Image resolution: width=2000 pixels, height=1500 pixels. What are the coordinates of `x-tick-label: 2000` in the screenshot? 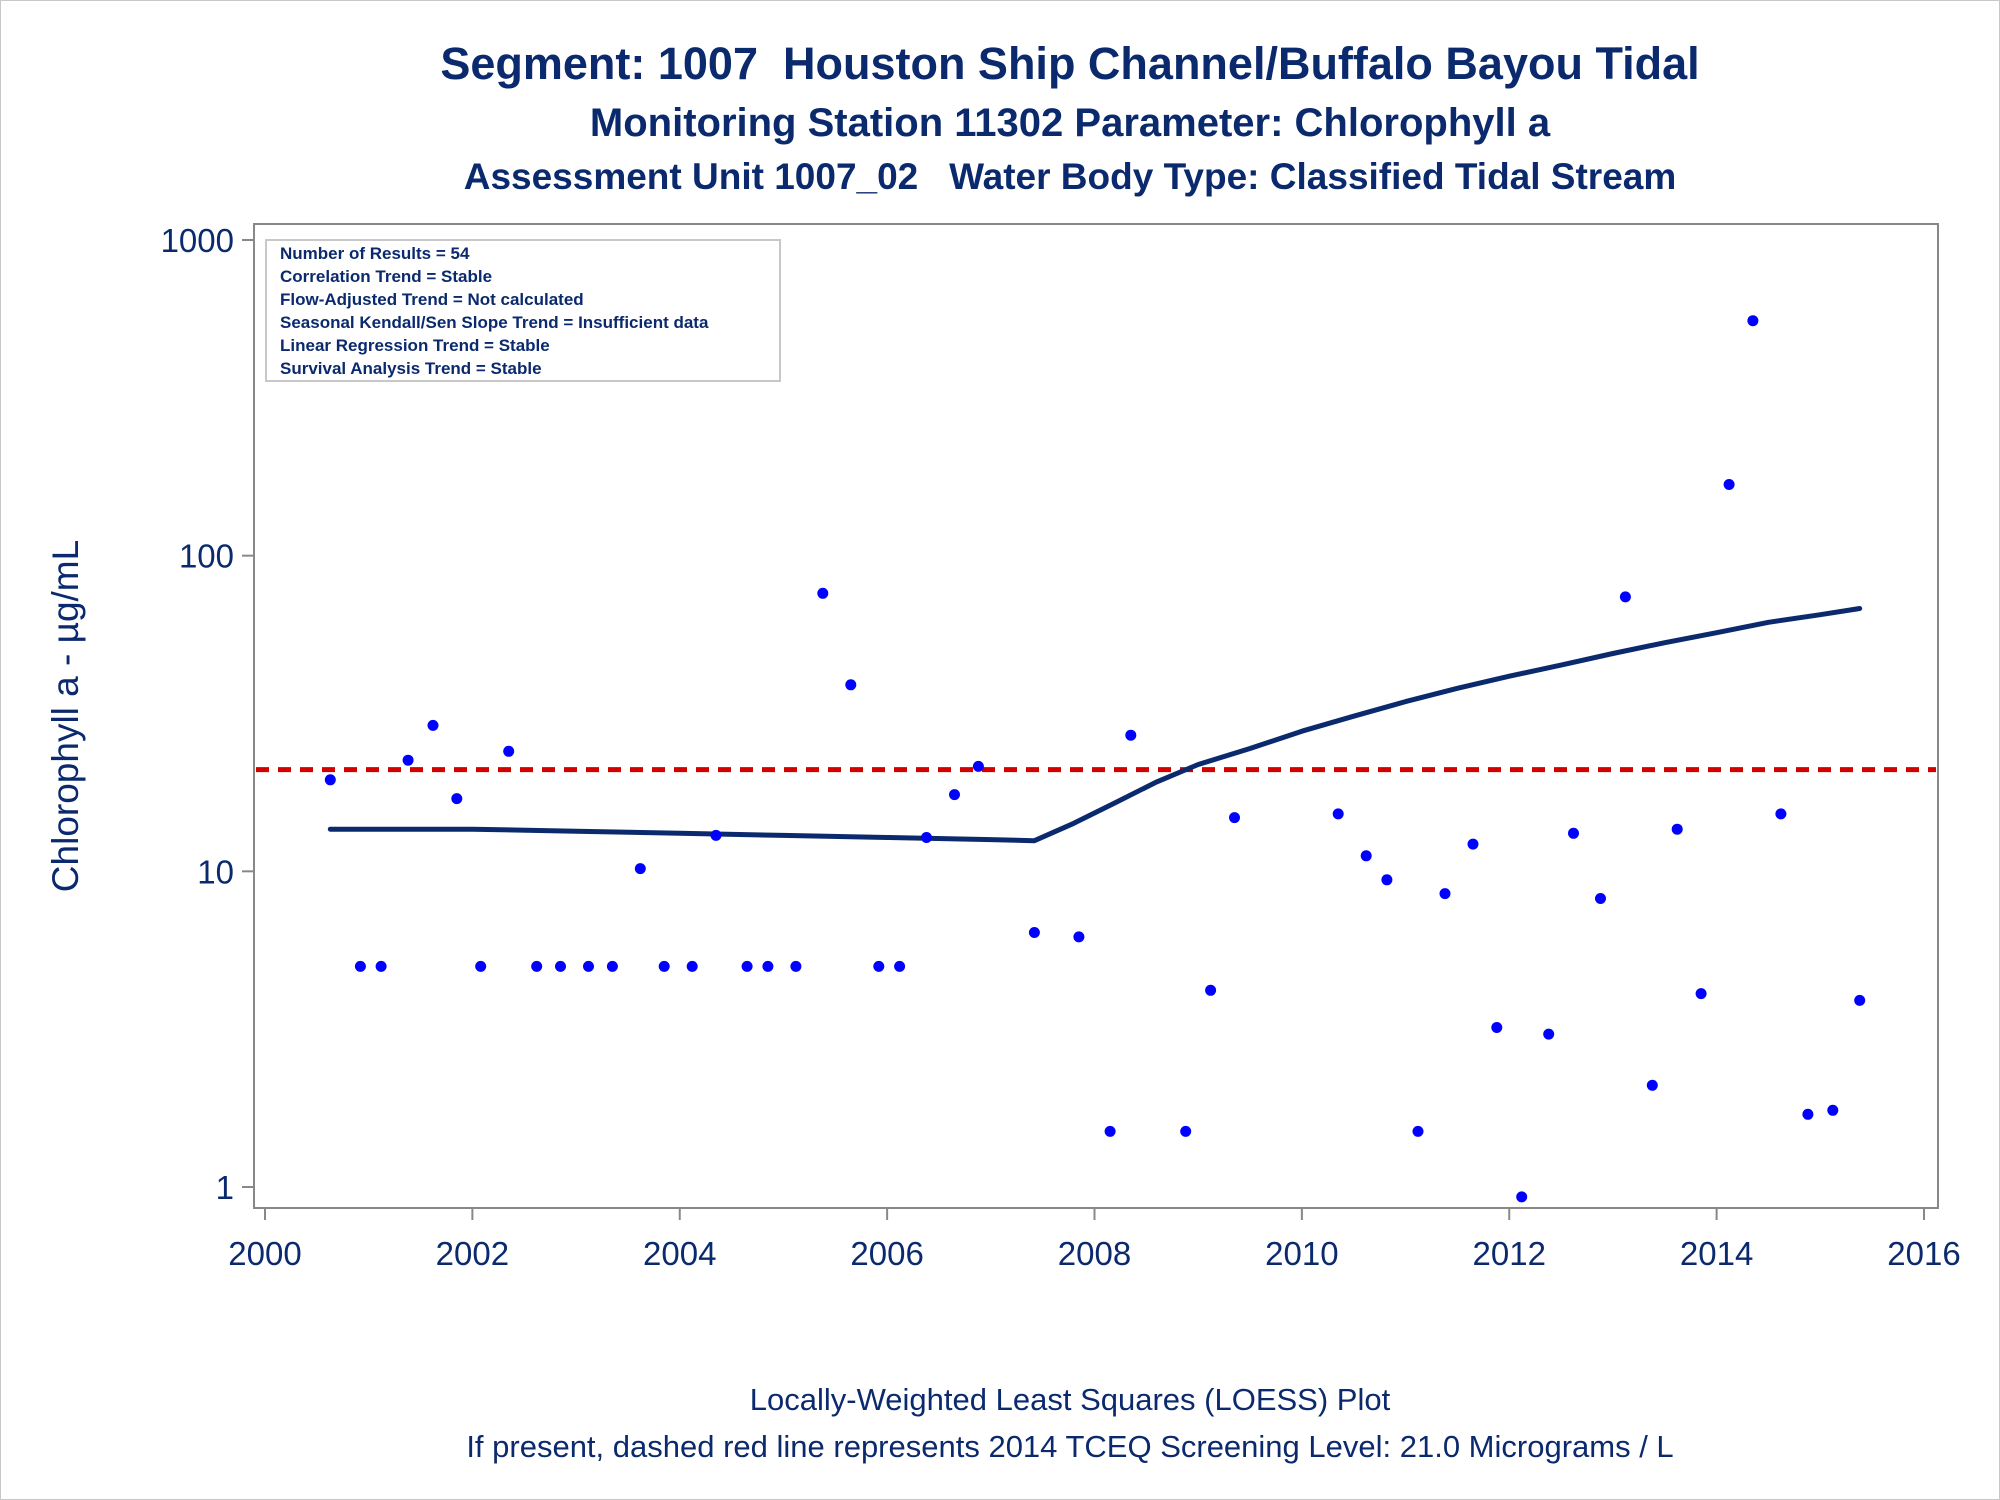 It's located at (264, 1253).